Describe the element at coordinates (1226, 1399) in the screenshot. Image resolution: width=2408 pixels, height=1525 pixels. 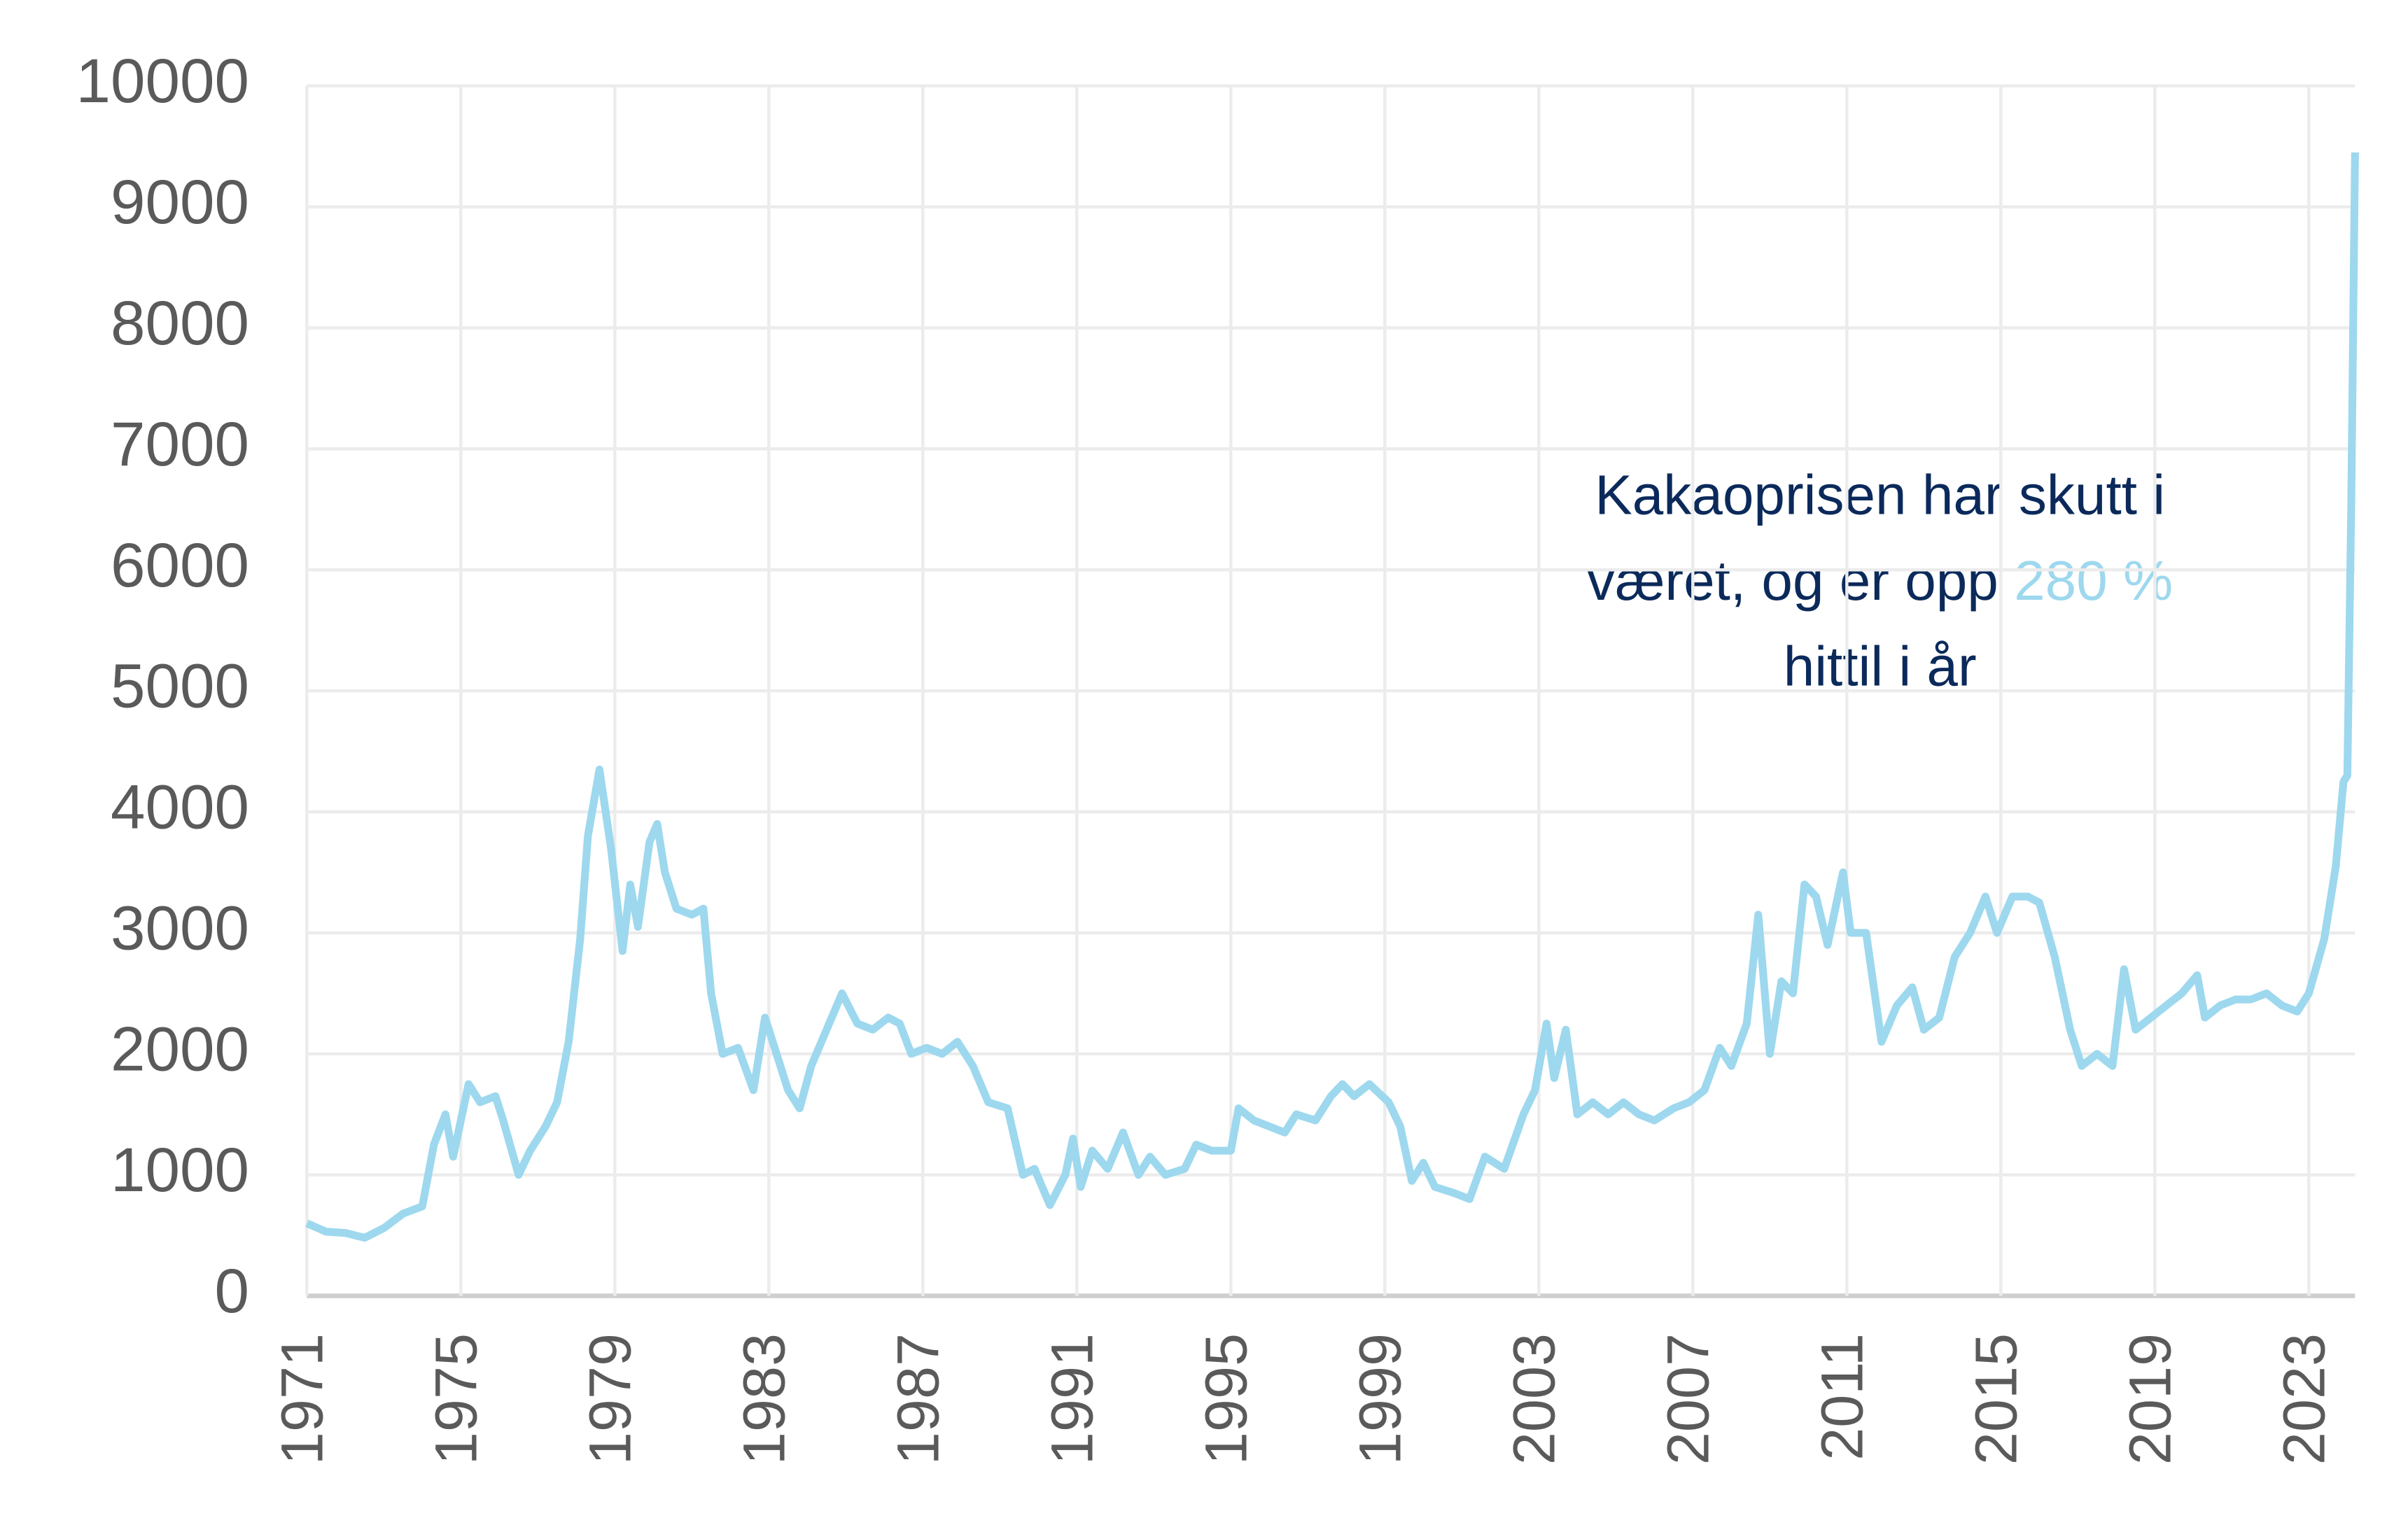
I see `x-tick-label: 1995` at that location.